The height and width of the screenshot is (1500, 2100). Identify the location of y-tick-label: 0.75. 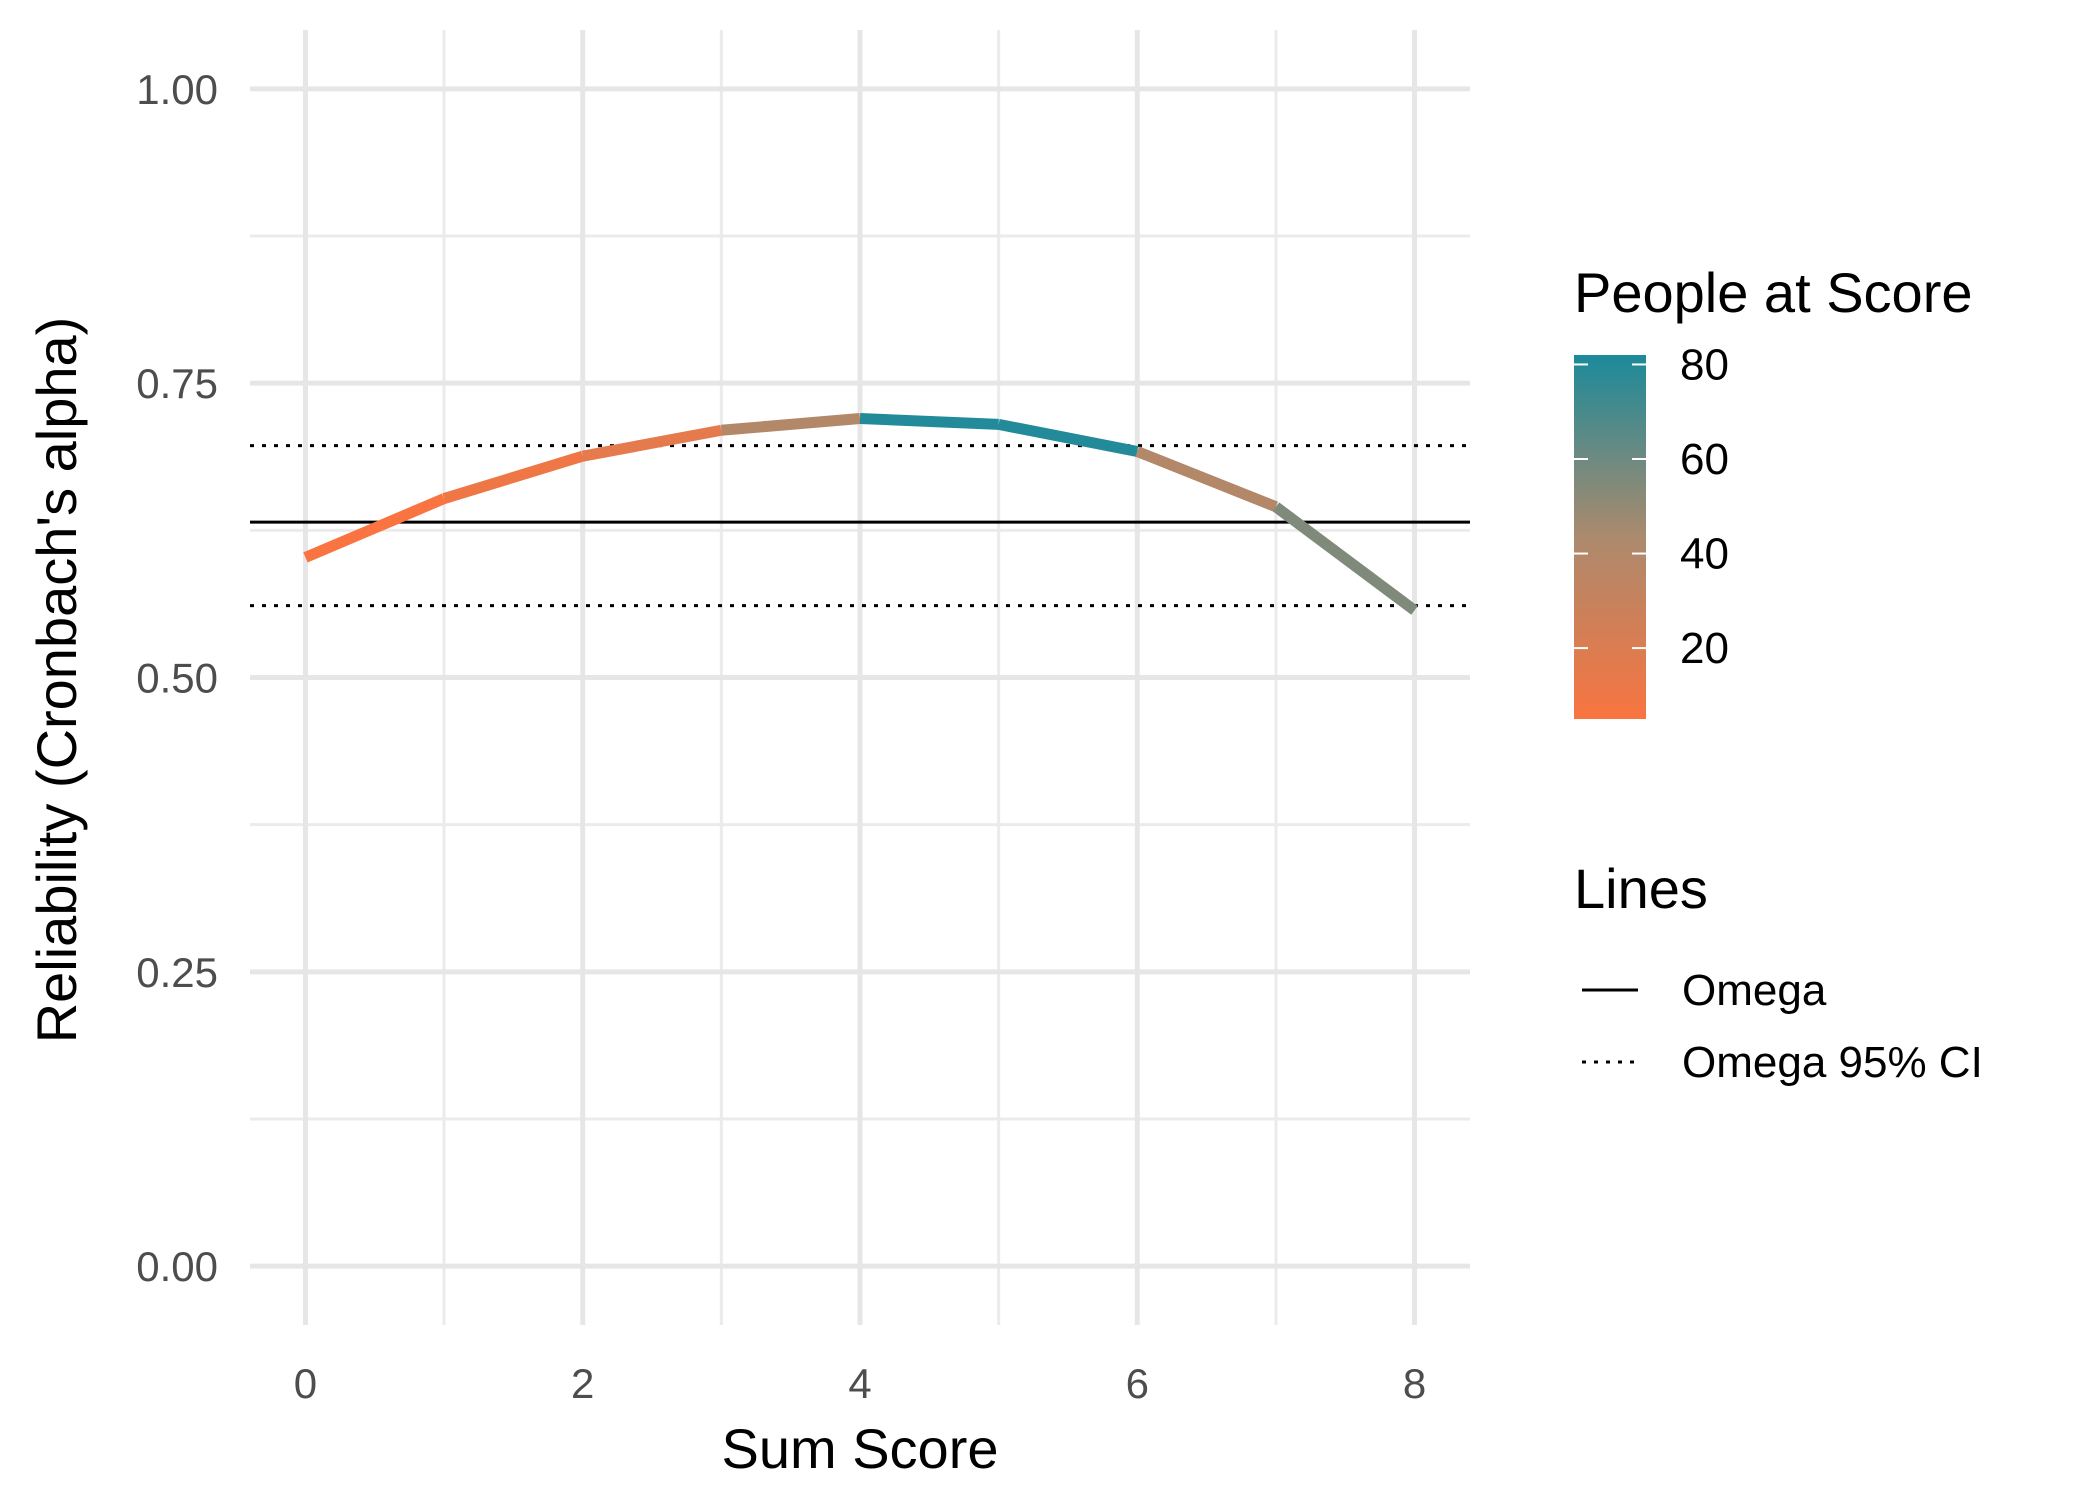
(177, 383).